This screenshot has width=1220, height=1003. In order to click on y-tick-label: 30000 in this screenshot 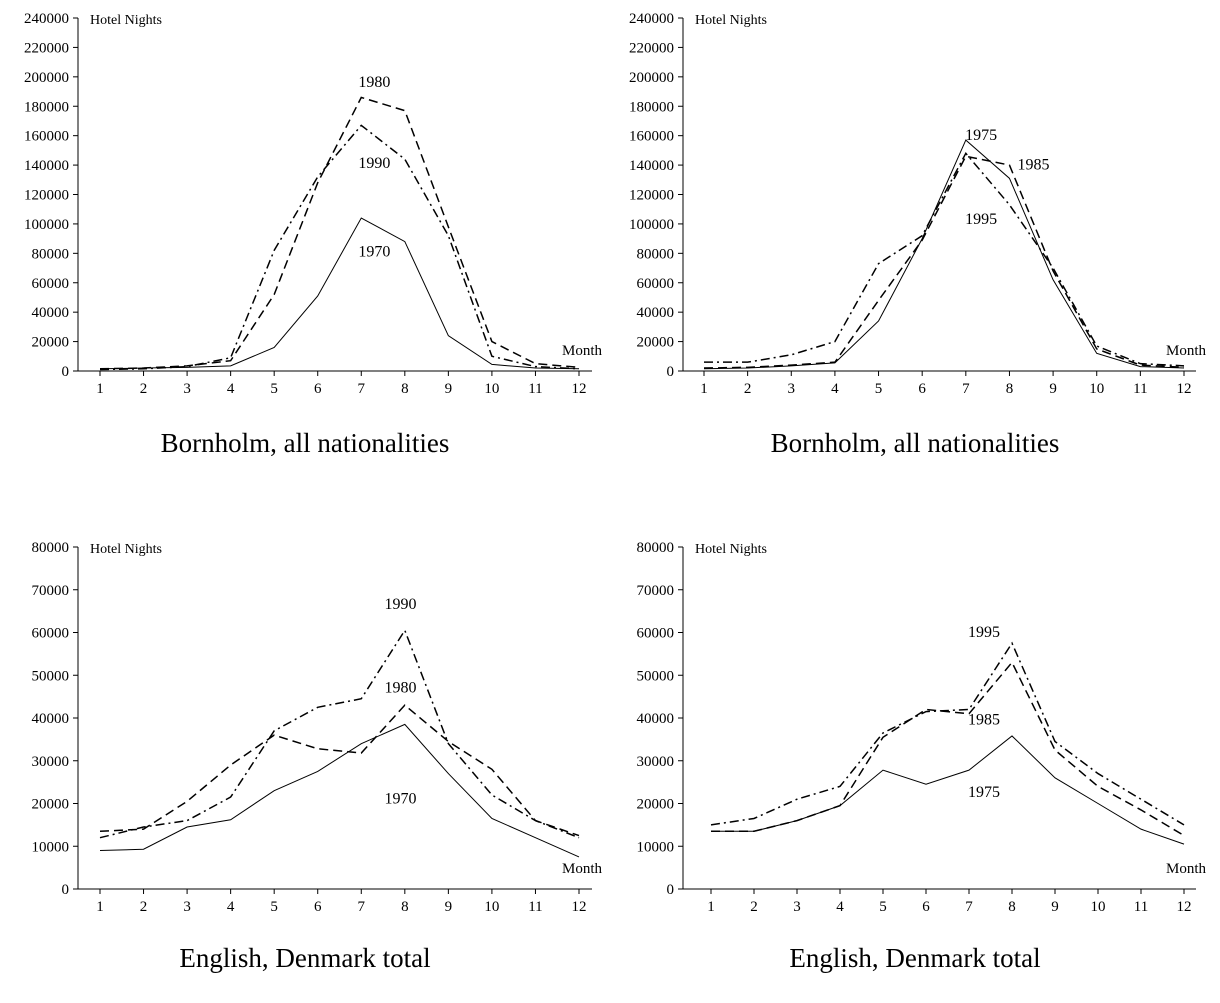, I will do `click(51, 762)`.